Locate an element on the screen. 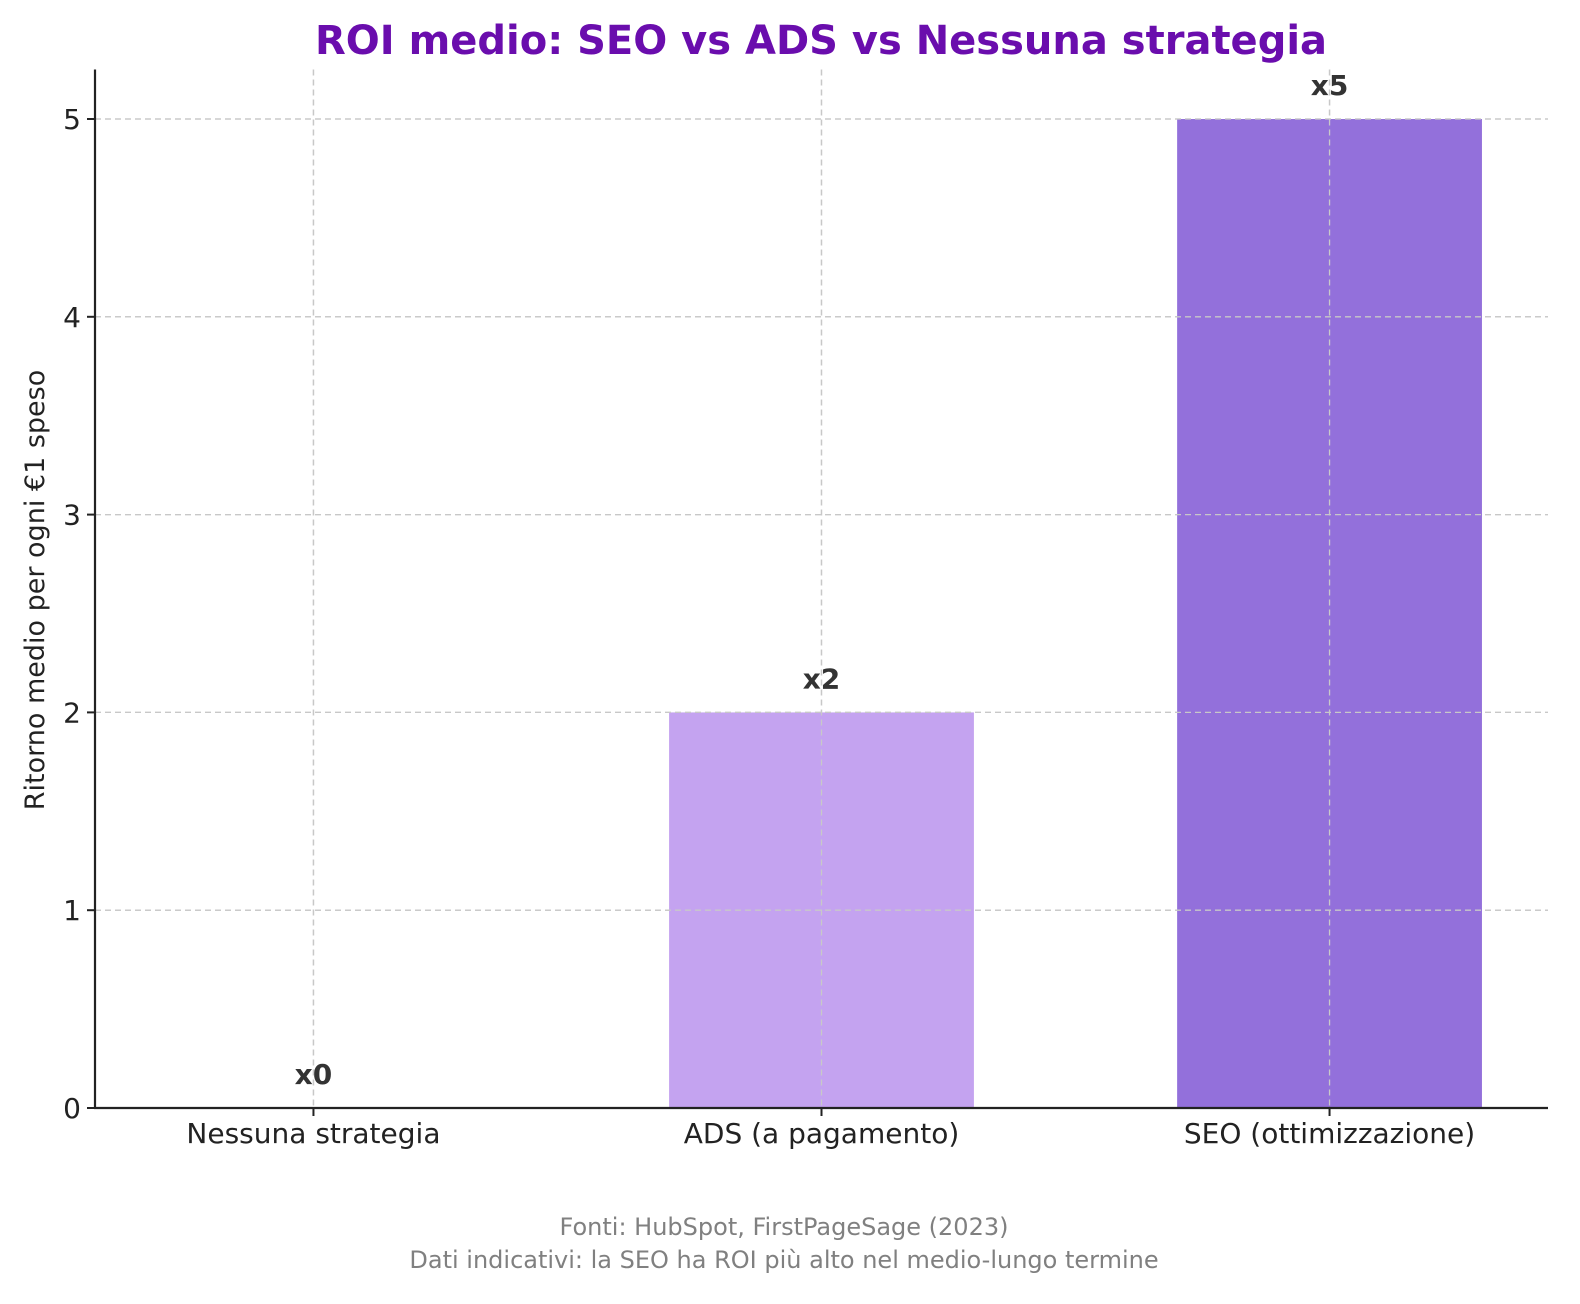 The image size is (1580, 1304). y-tick-label: 1 is located at coordinates (72, 910).